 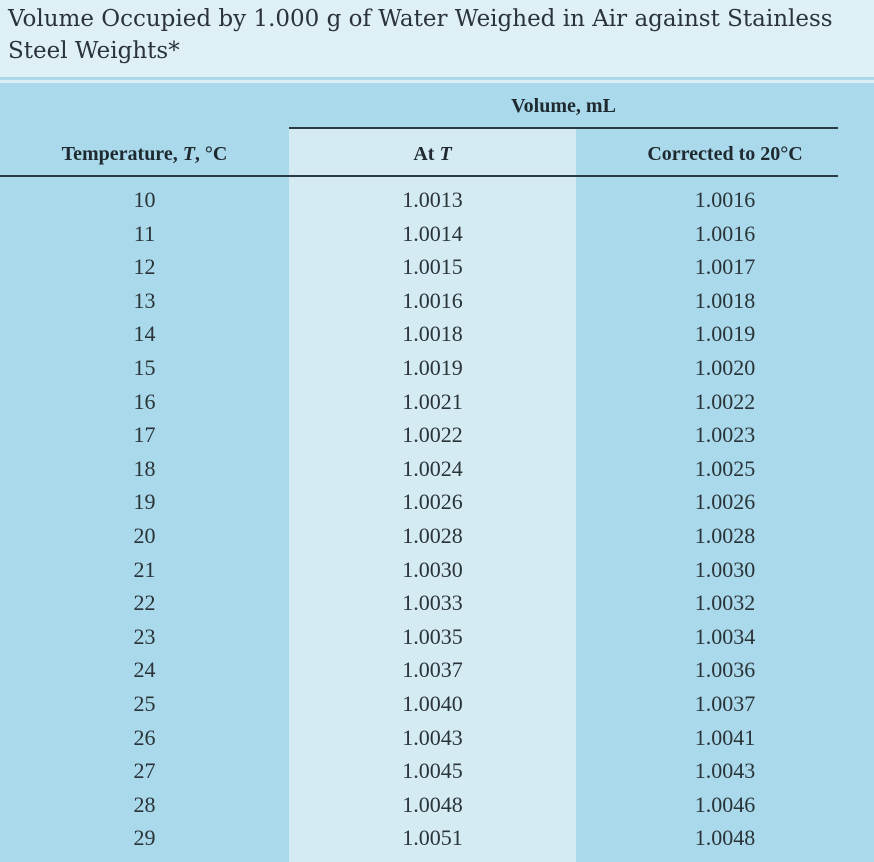 What do you see at coordinates (432, 838) in the screenshot?
I see `cell-volume-at-t: 1.0051` at bounding box center [432, 838].